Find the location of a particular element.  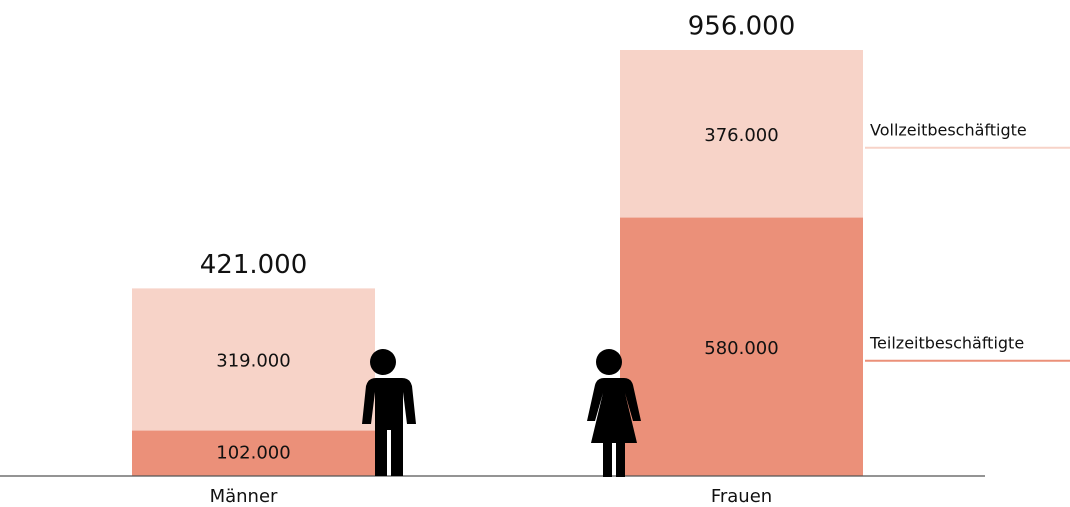

value-label: 580.000 is located at coordinates (741, 348).